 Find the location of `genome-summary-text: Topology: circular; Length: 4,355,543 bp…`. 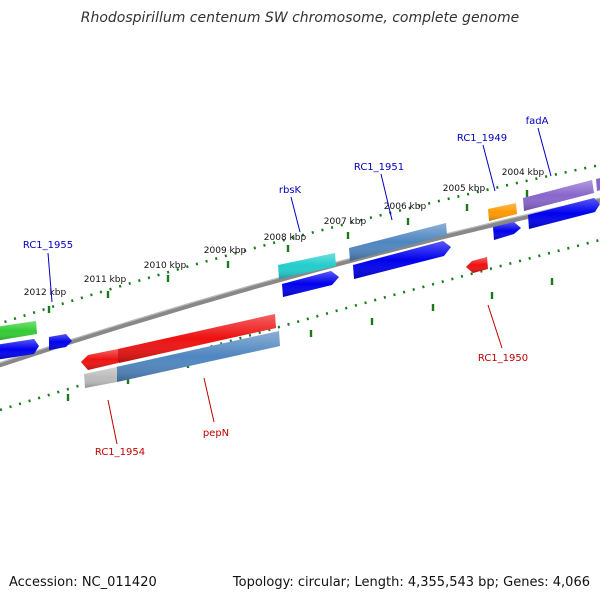

genome-summary-text: Topology: circular; Length: 4,355,543 bp… is located at coordinates (411, 582).